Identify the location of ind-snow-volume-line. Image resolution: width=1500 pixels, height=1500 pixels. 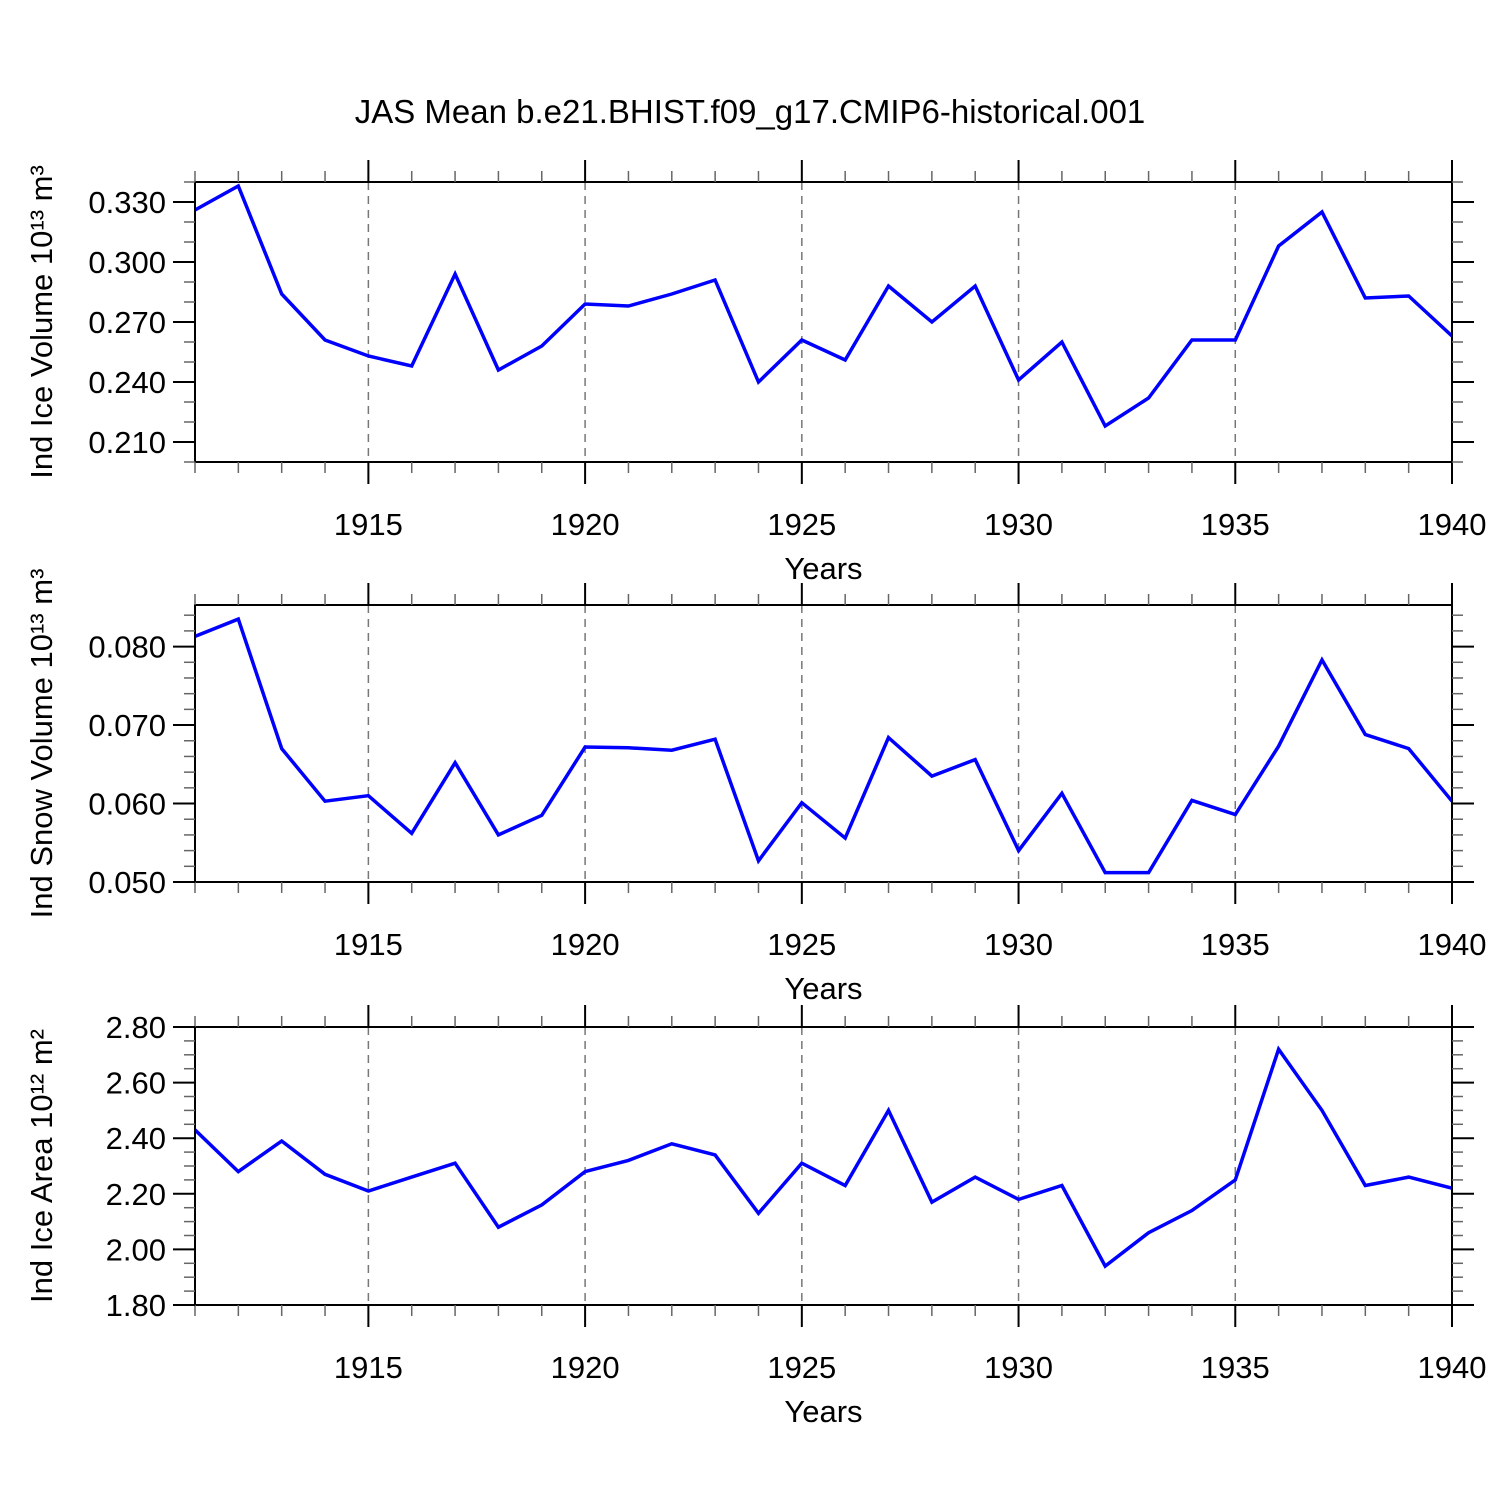
(824, 745).